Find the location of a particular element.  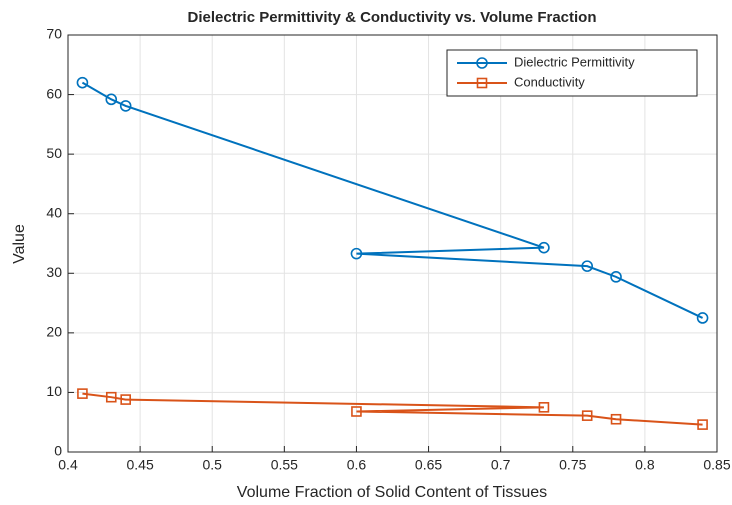

y-tick-label: 20 is located at coordinates (54, 332).